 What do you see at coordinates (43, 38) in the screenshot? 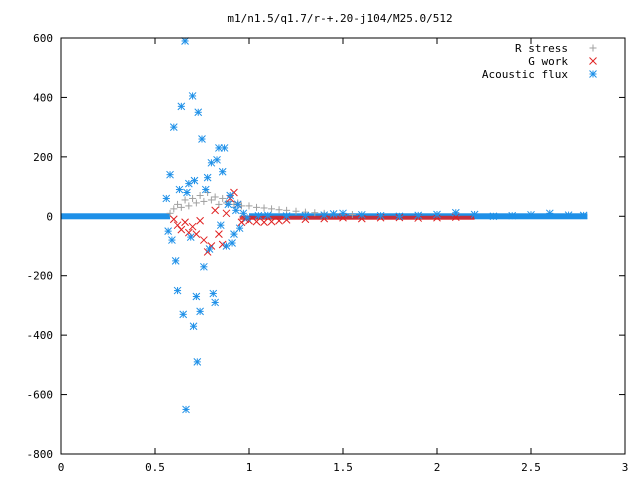
I see `y-tick-label: 600` at bounding box center [43, 38].